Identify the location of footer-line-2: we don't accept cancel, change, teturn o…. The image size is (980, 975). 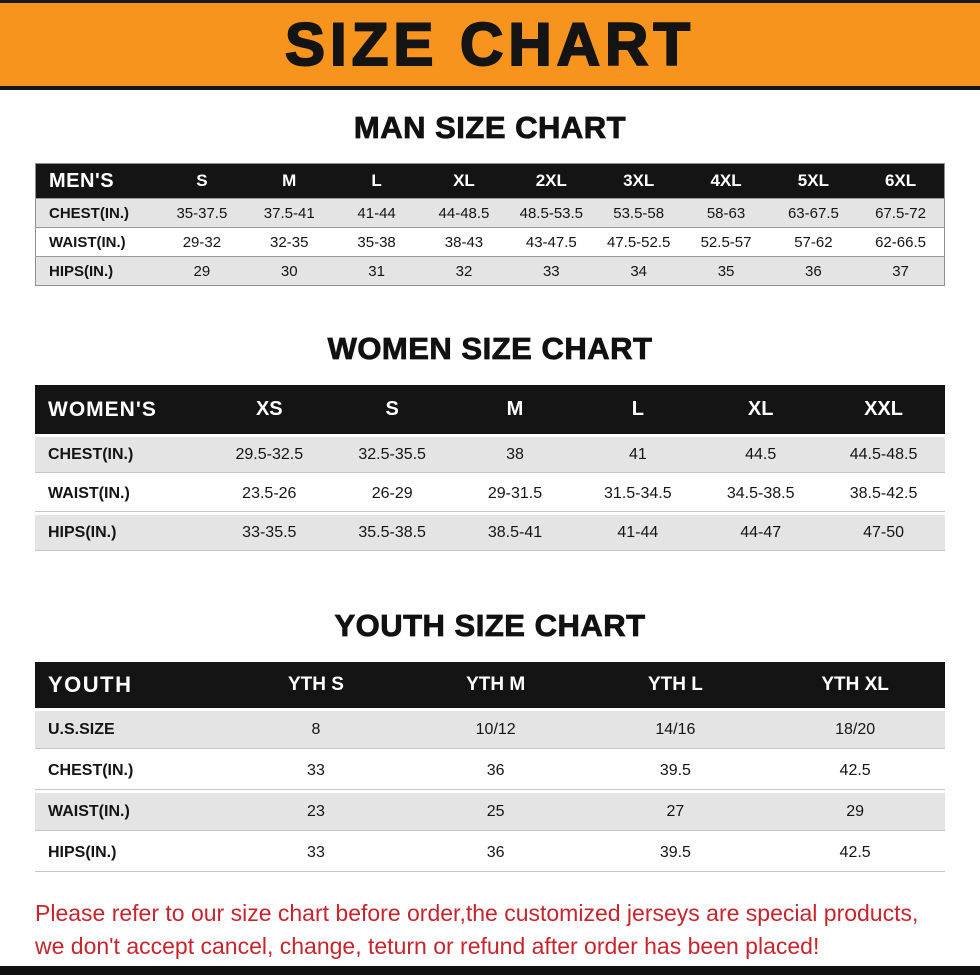
(427, 945).